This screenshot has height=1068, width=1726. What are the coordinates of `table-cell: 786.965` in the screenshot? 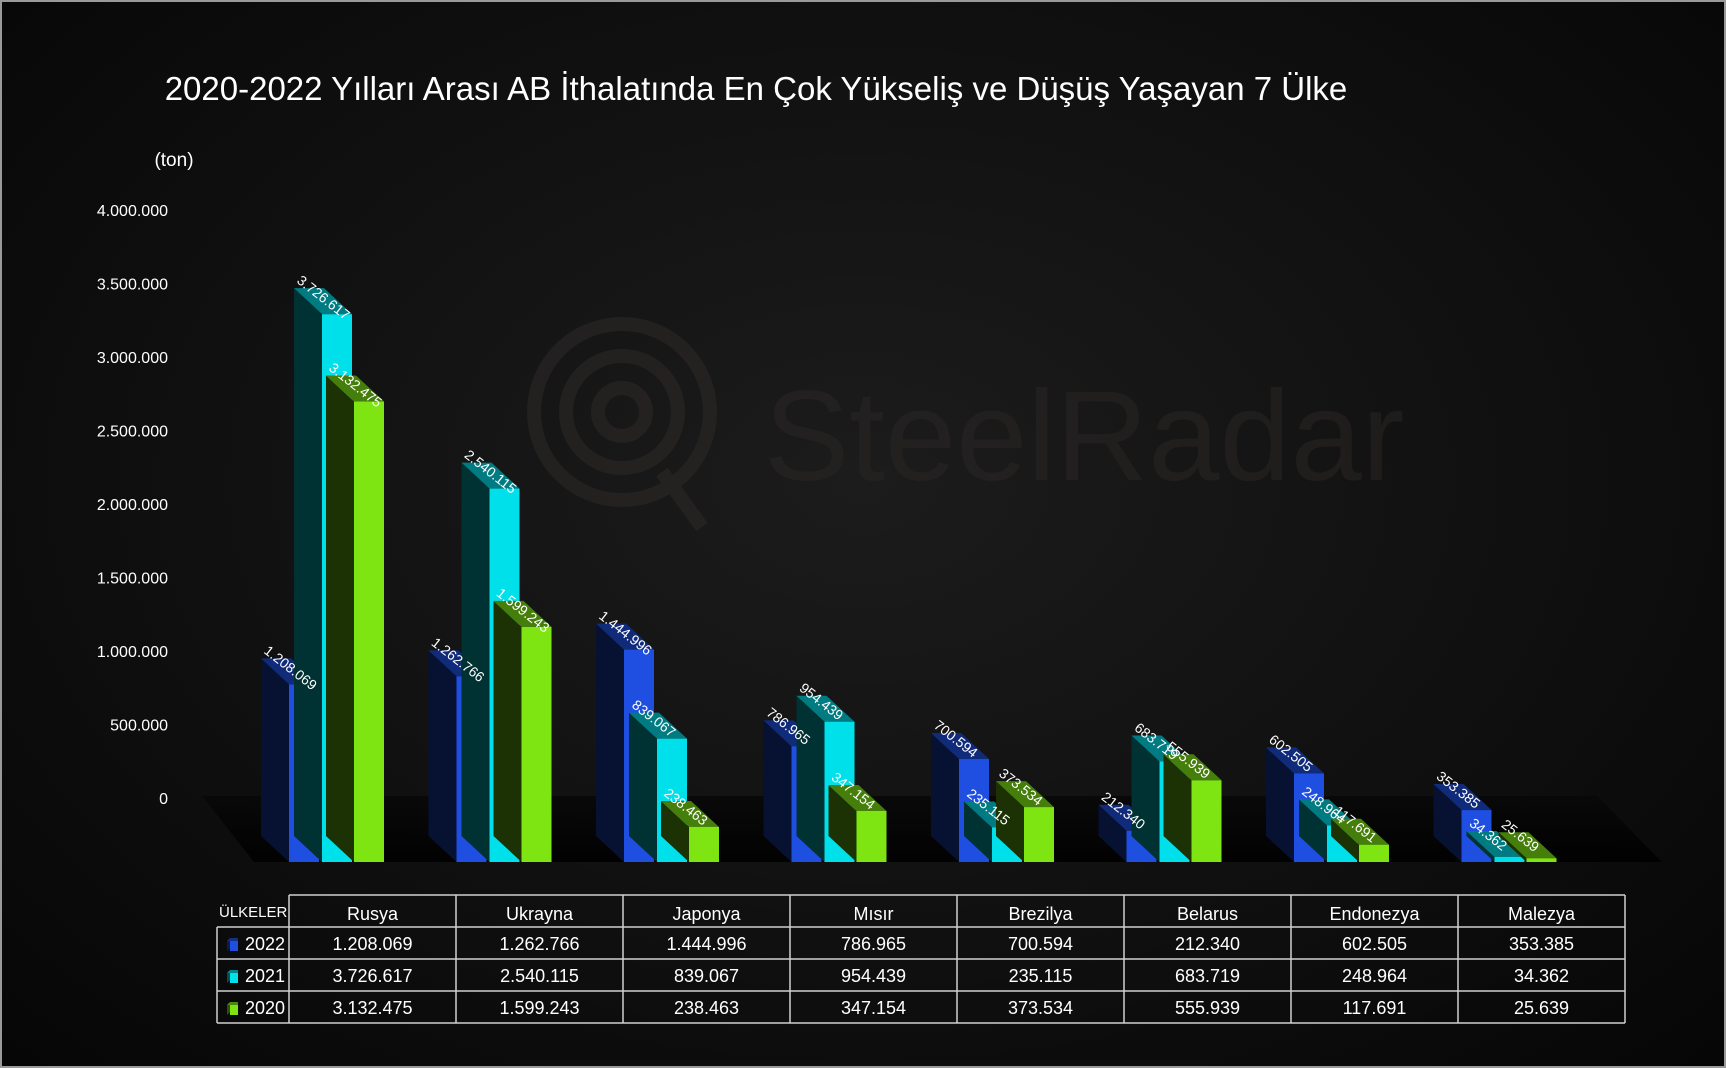 It's located at (873, 944).